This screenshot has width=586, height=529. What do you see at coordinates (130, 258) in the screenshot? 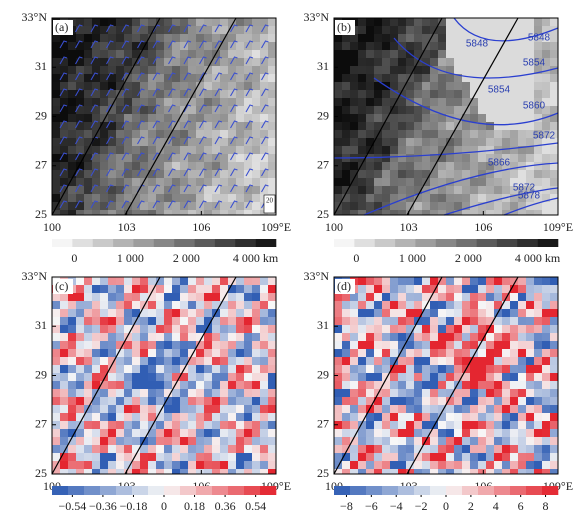
I see `colorbar-label: 1 000` at bounding box center [130, 258].